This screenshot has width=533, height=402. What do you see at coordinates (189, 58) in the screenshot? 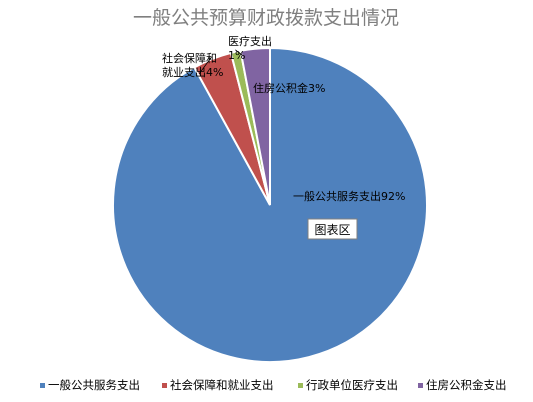
I see `data-label-line: 社会保障和` at bounding box center [189, 58].